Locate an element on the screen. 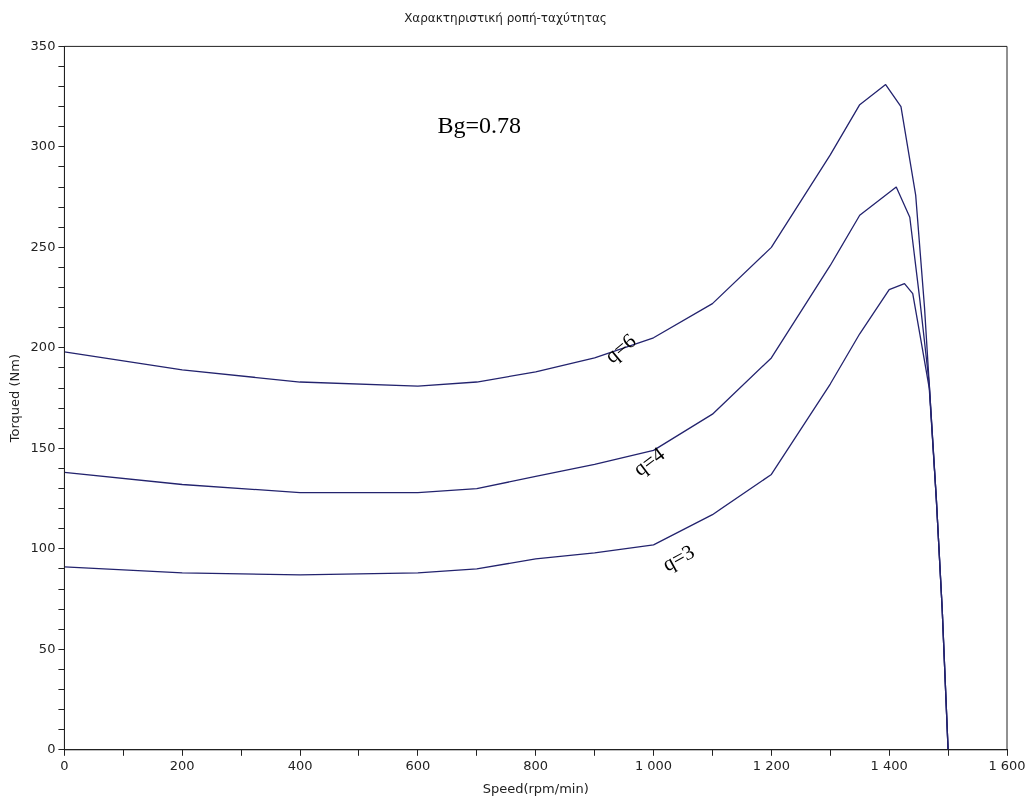 The image size is (1035, 805). y-axis-title: Torqued (Nm) is located at coordinates (15, 398).